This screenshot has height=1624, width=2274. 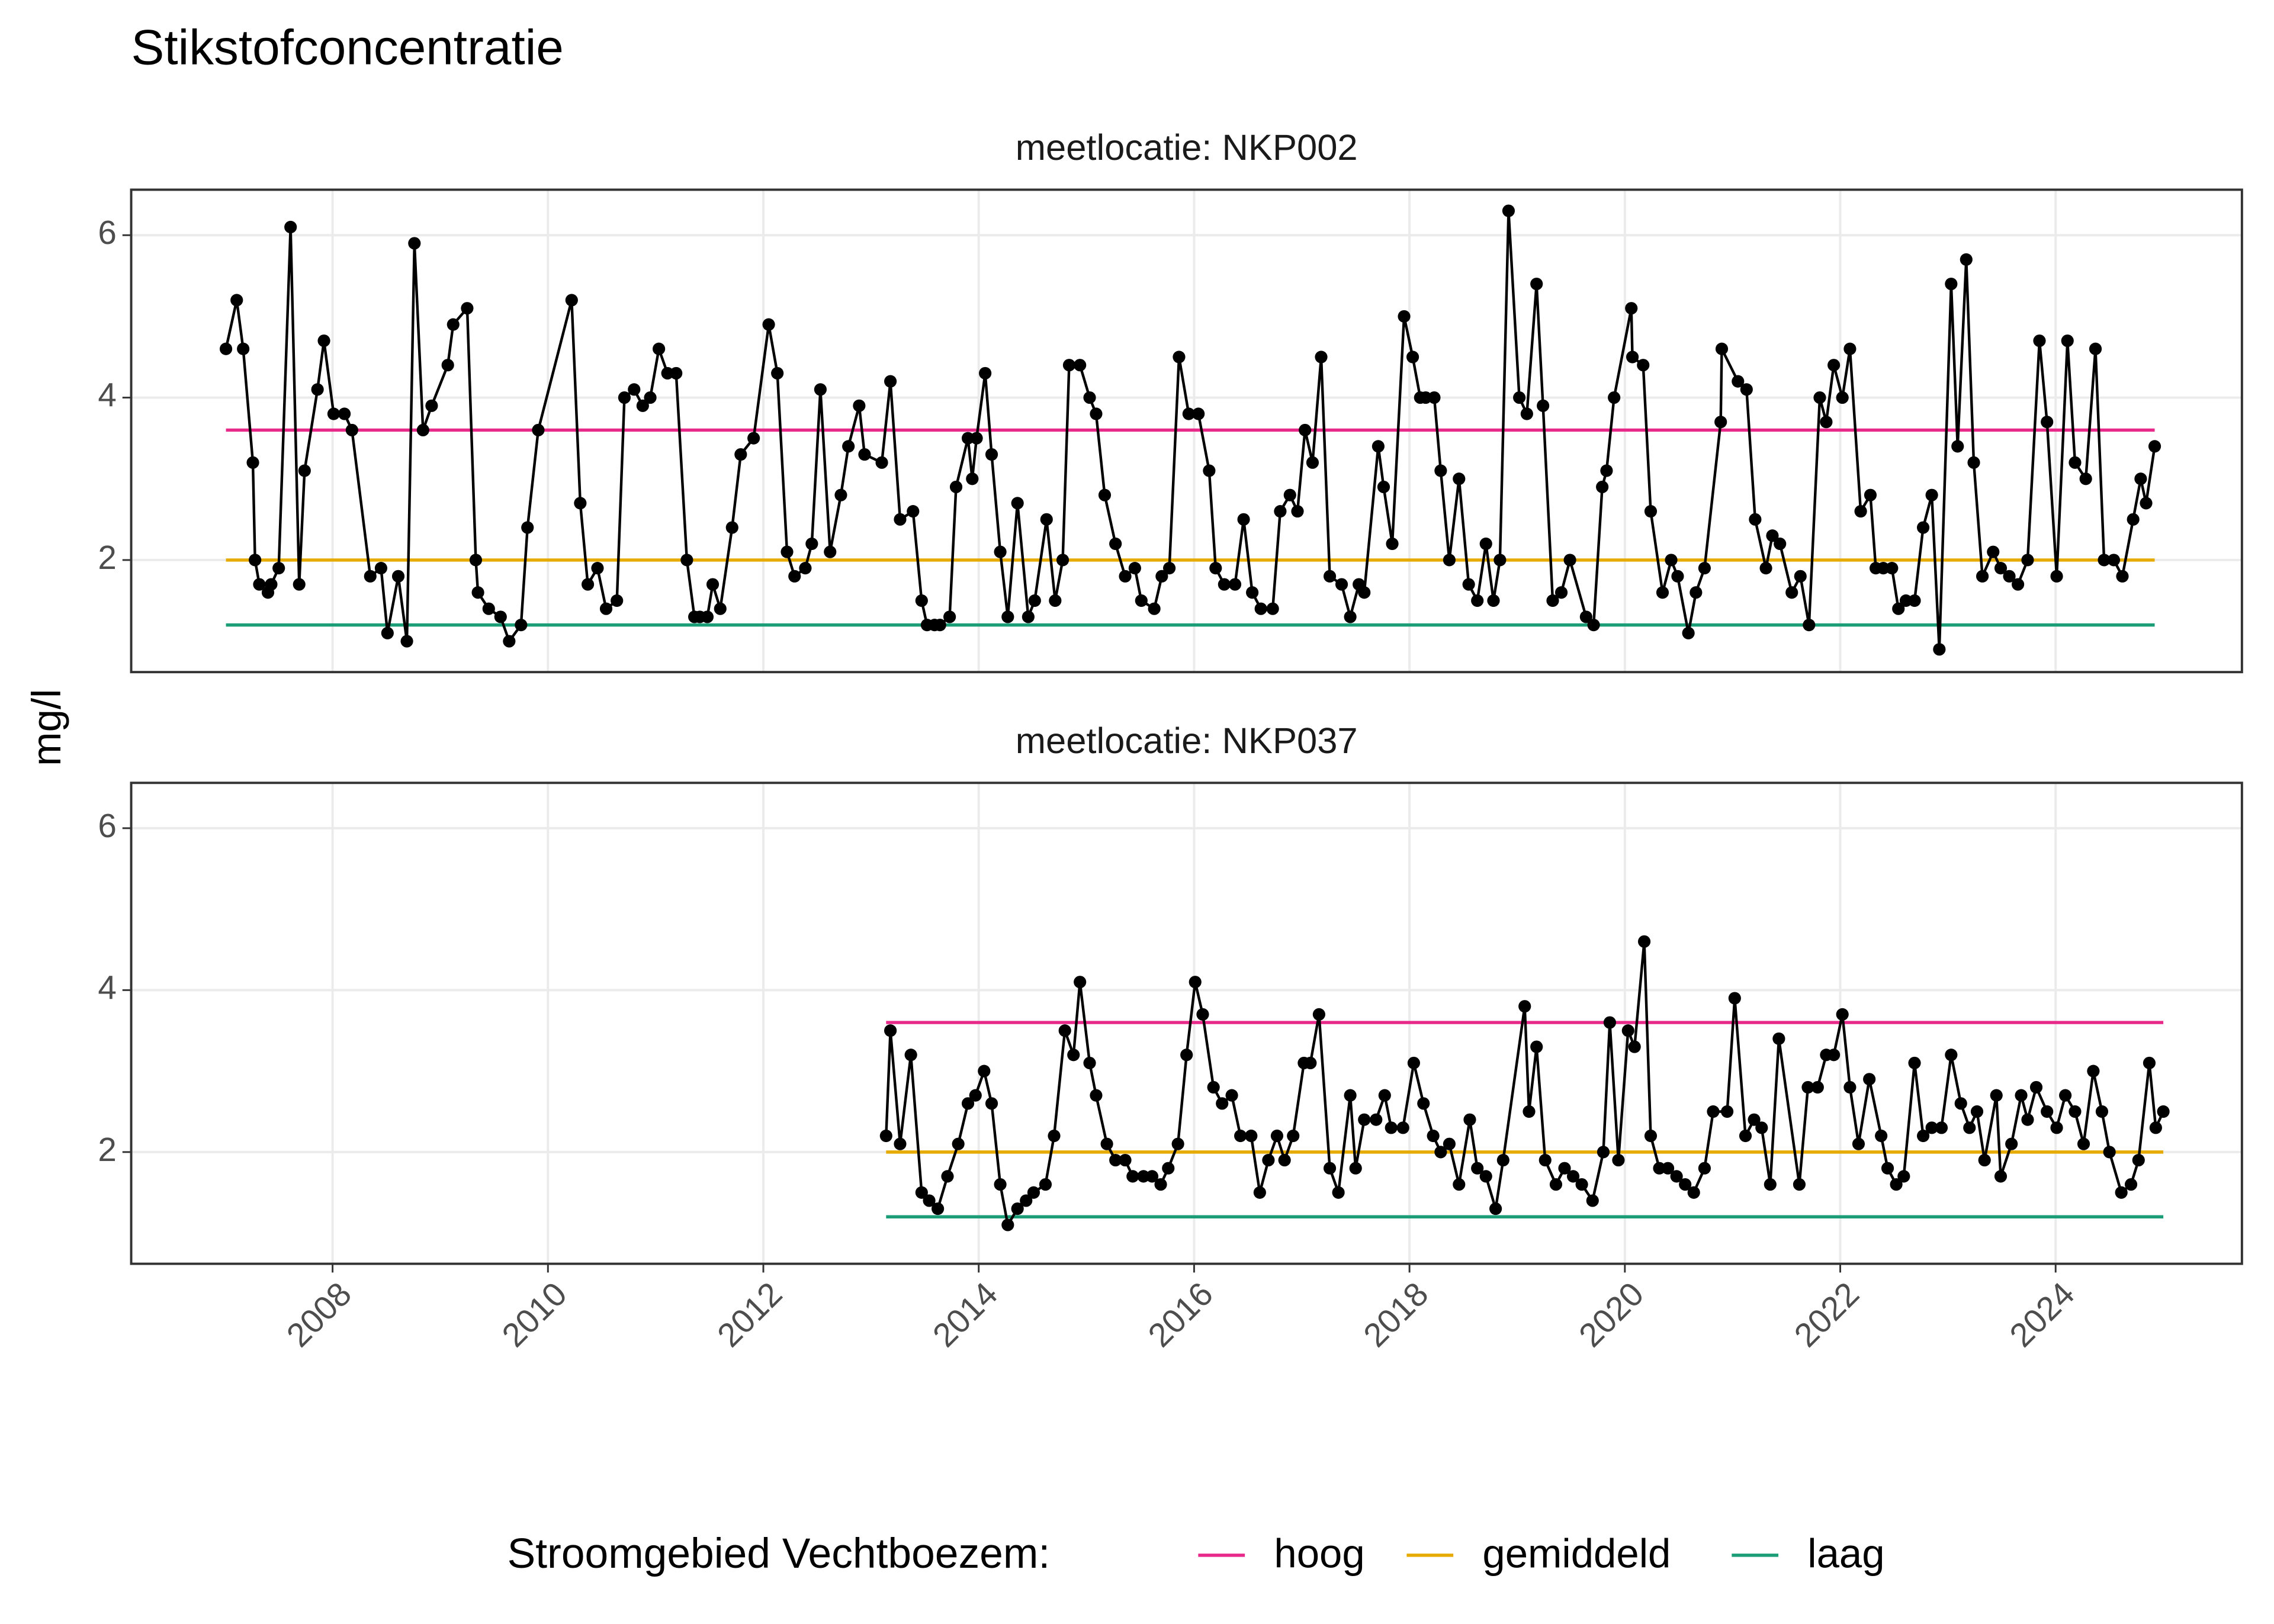 What do you see at coordinates (347, 47) in the screenshot?
I see `chart-title: Stikstofconcentratie` at bounding box center [347, 47].